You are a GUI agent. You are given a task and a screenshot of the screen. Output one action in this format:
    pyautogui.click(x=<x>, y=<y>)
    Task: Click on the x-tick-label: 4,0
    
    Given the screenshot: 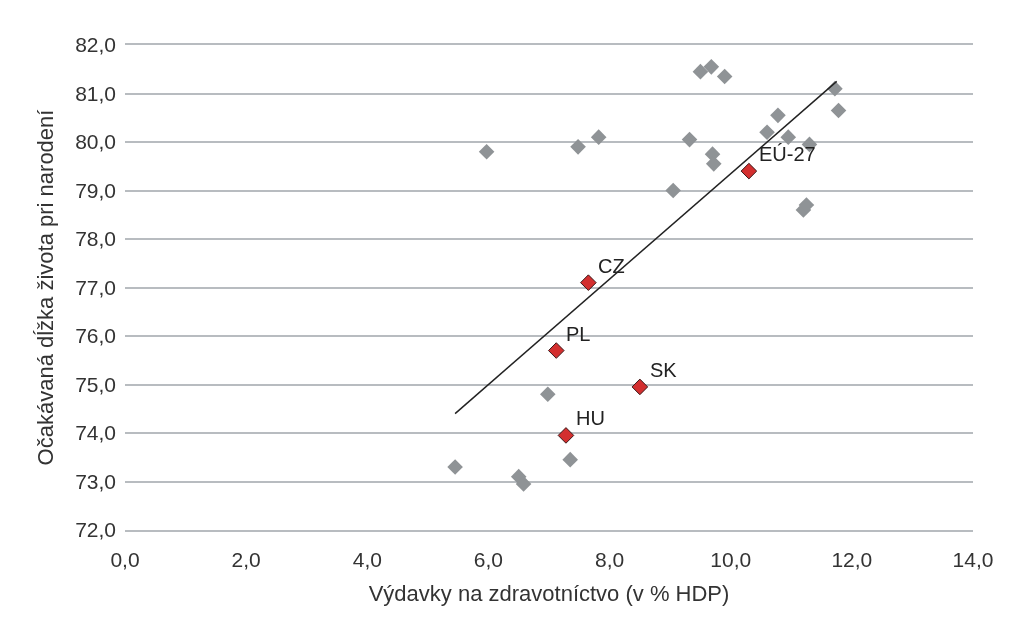 What is the action you would take?
    pyautogui.click(x=367, y=560)
    